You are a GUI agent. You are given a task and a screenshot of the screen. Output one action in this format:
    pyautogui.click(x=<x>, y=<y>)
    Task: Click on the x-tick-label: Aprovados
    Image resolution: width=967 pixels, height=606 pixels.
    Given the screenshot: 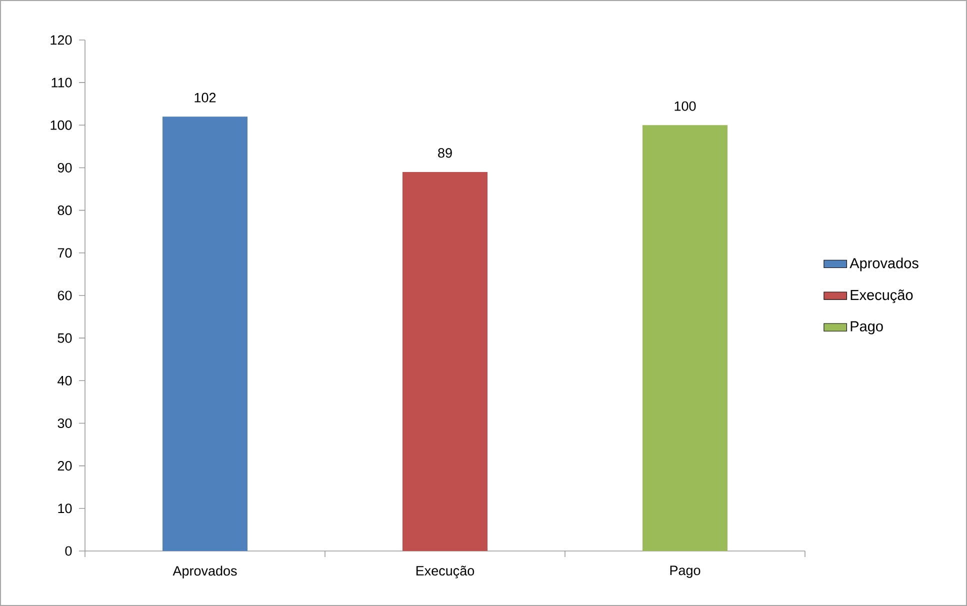 What is the action you would take?
    pyautogui.click(x=204, y=572)
    